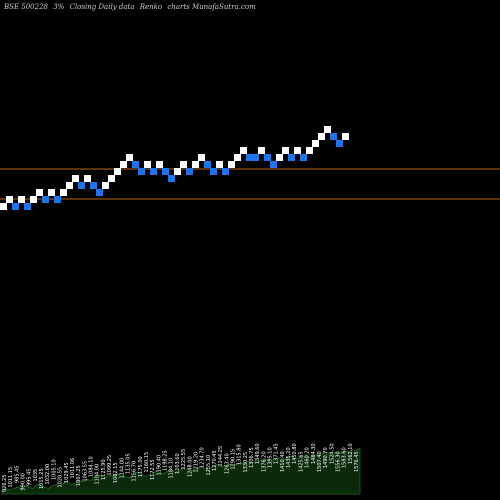 Image resolution: width=500 pixels, height=500 pixels. What do you see at coordinates (211, 7) in the screenshot?
I see `source: charts MunafaSutra.com` at bounding box center [211, 7].